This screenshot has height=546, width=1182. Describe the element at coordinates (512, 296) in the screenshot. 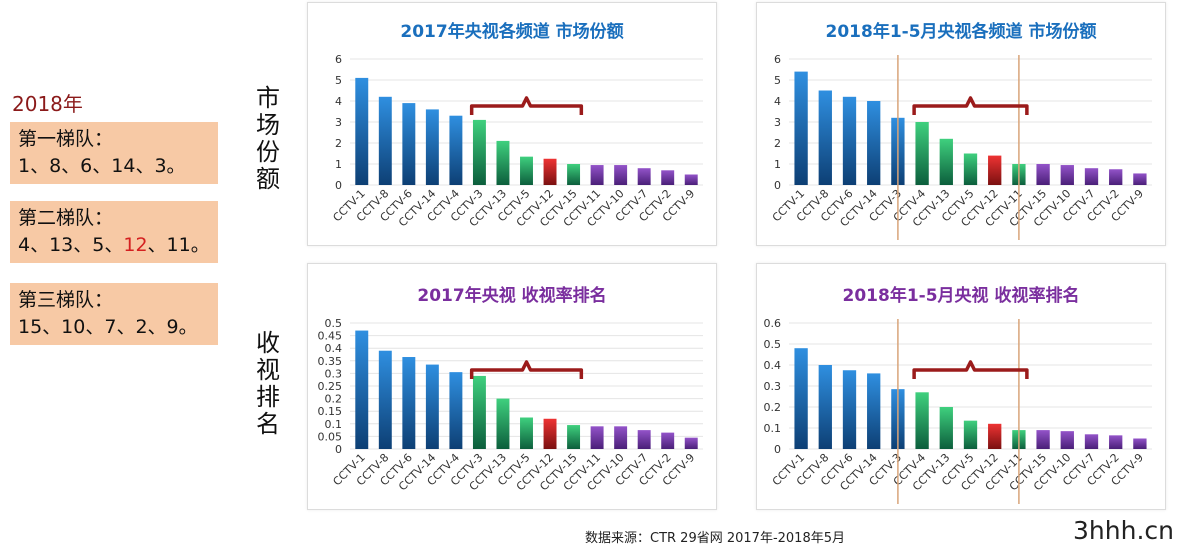

I see `chart-title: 2017年央视 收视率排名` at that location.